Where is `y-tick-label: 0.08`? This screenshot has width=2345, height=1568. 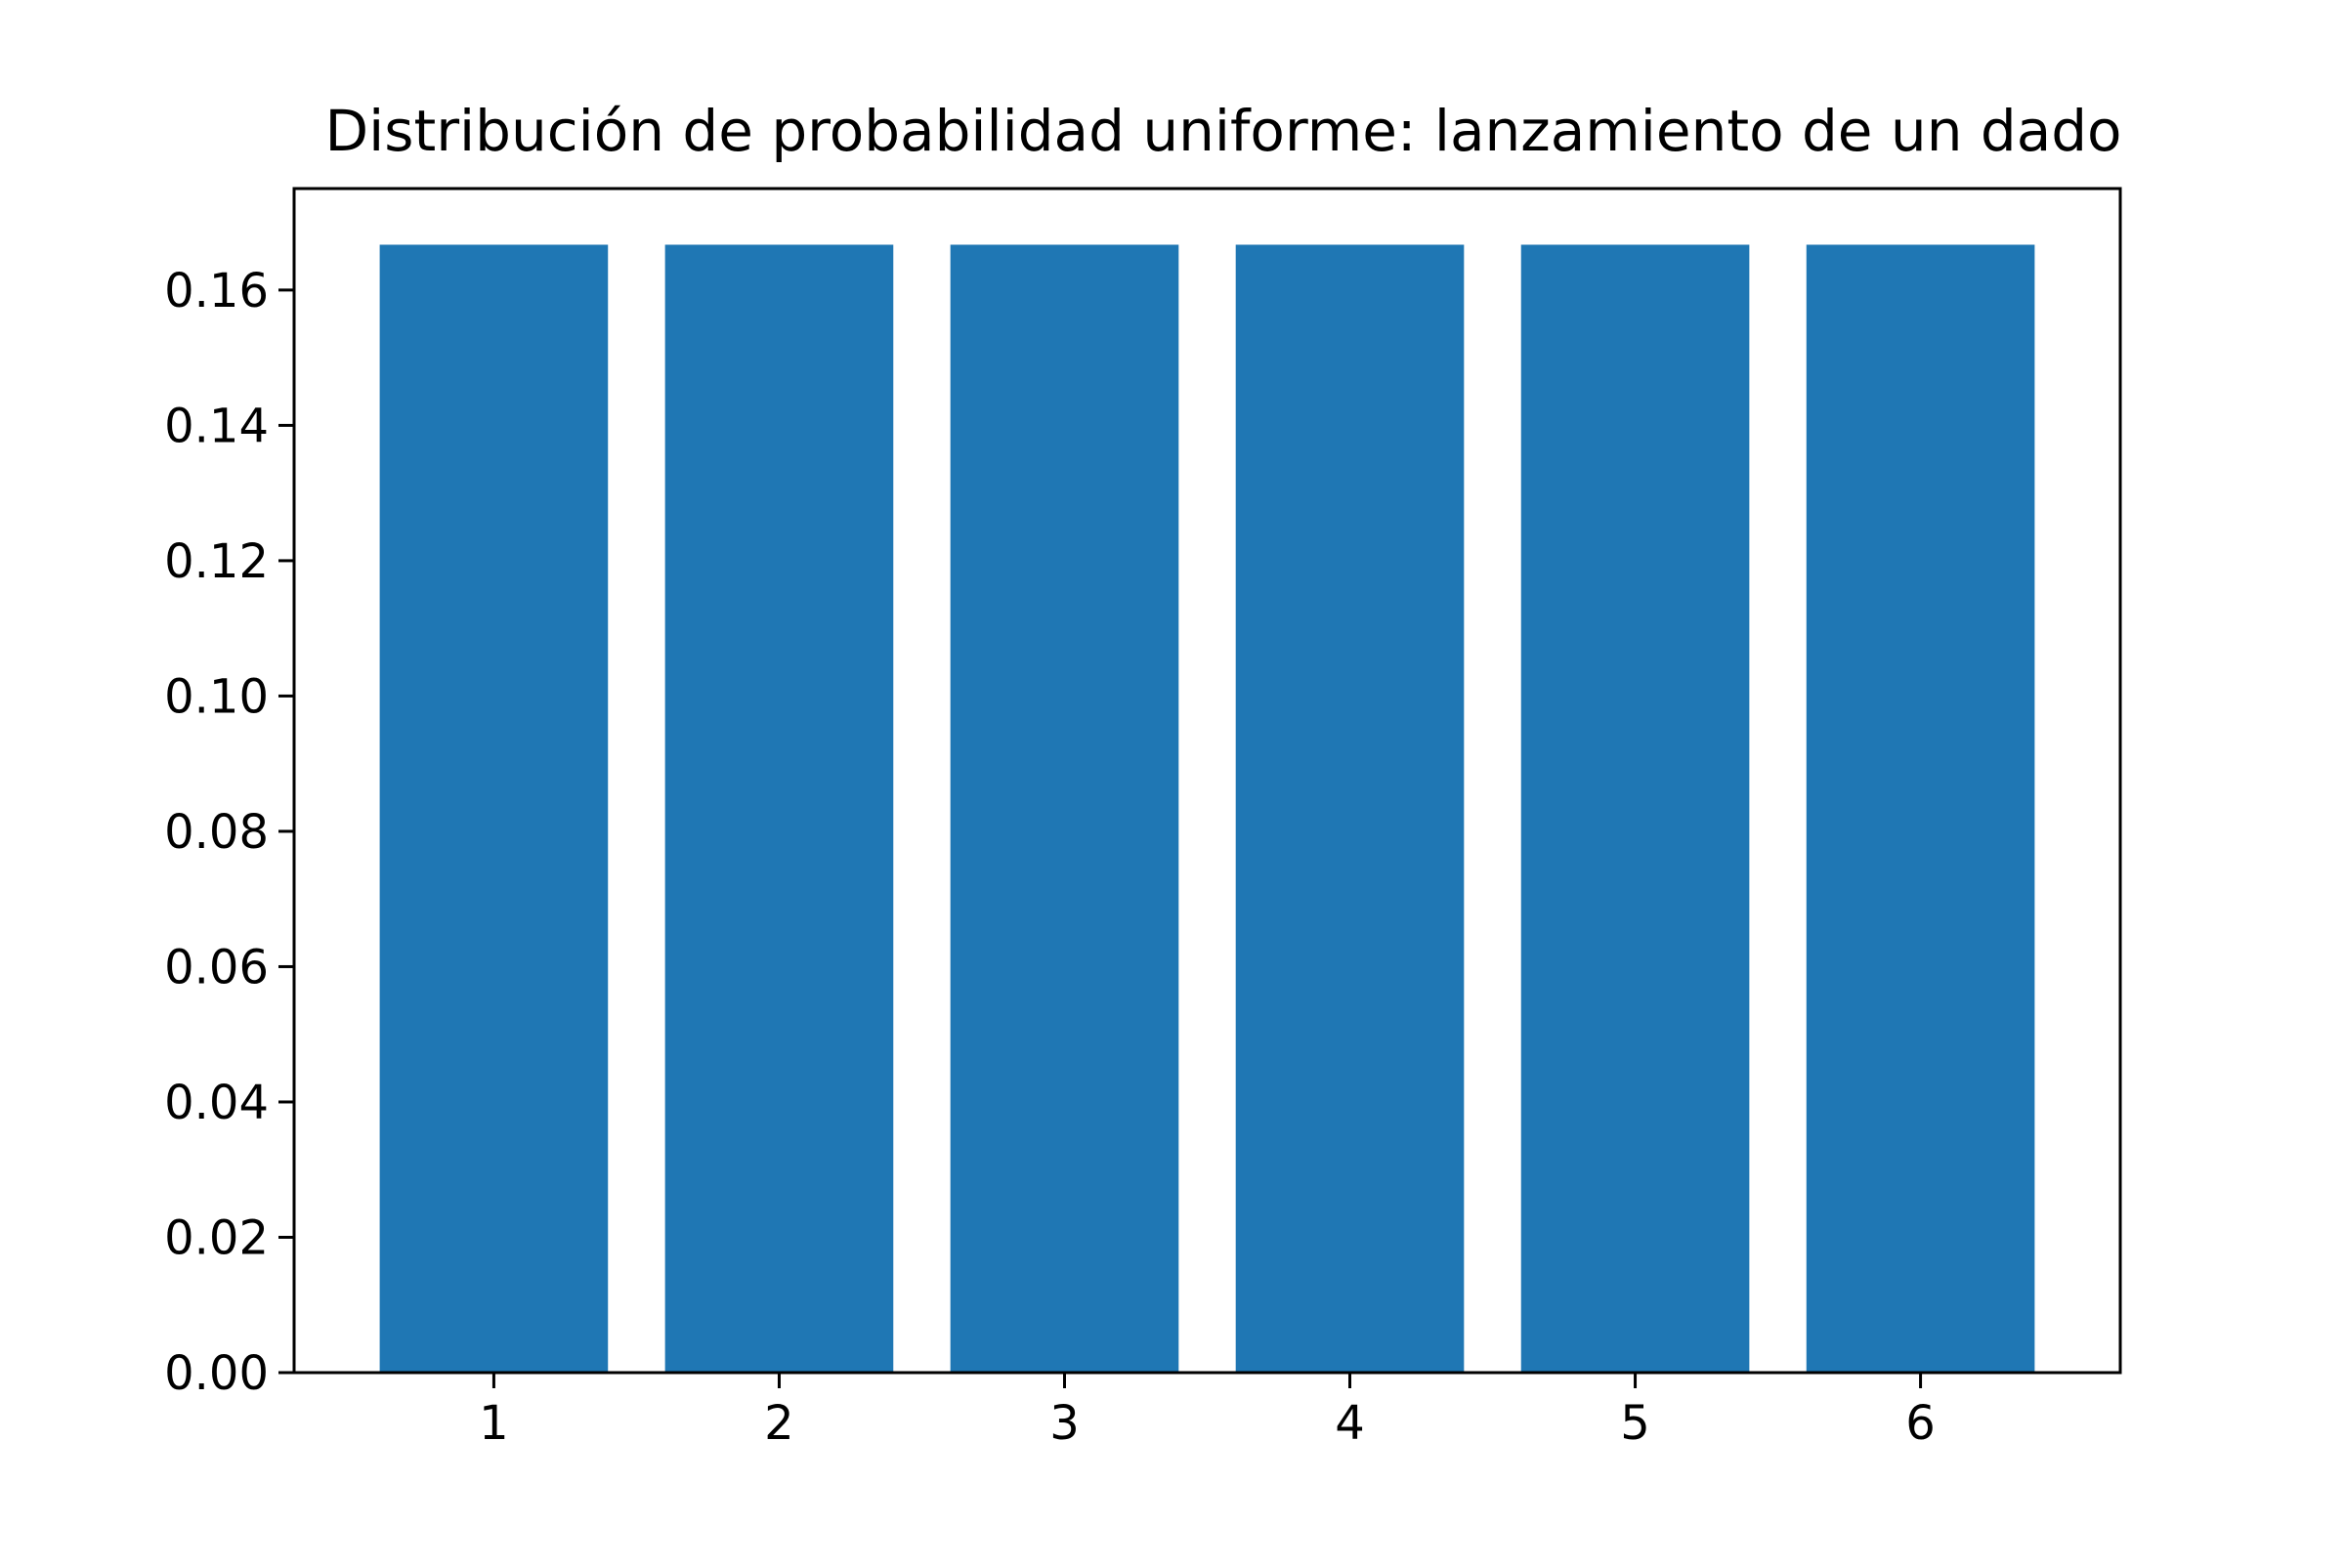 y-tick-label: 0.08 is located at coordinates (216, 832).